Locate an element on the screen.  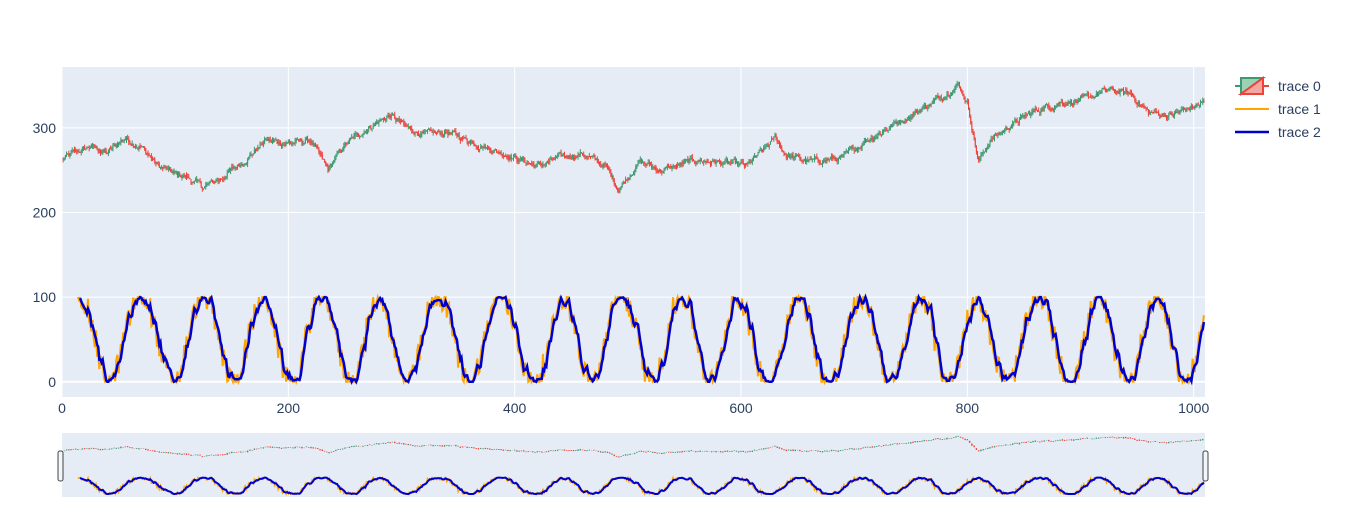
rangeslider-background is located at coordinates (633, 465).